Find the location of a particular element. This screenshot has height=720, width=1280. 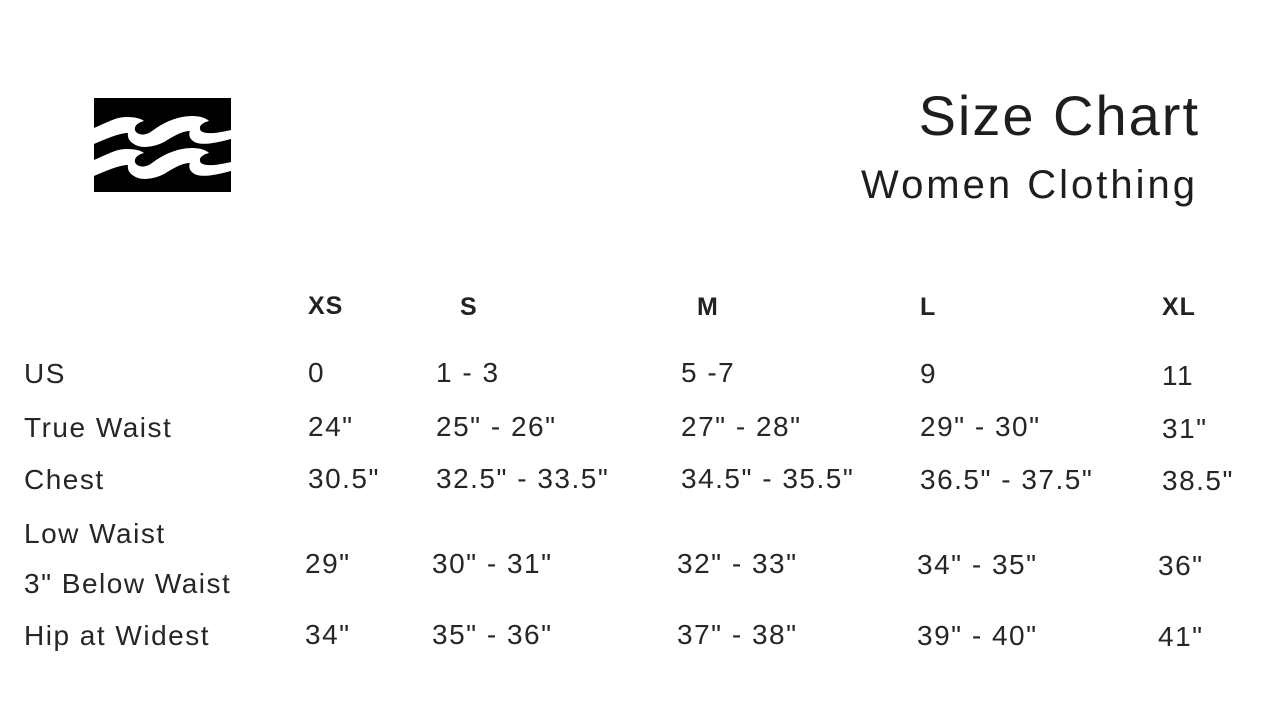

table-cell: 1 - 3 is located at coordinates (468, 372).